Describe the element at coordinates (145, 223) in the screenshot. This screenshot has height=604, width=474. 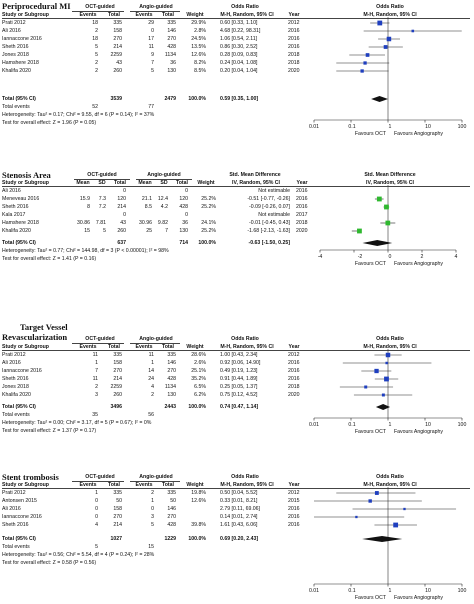
I see `mean-2: 30.96` at that location.